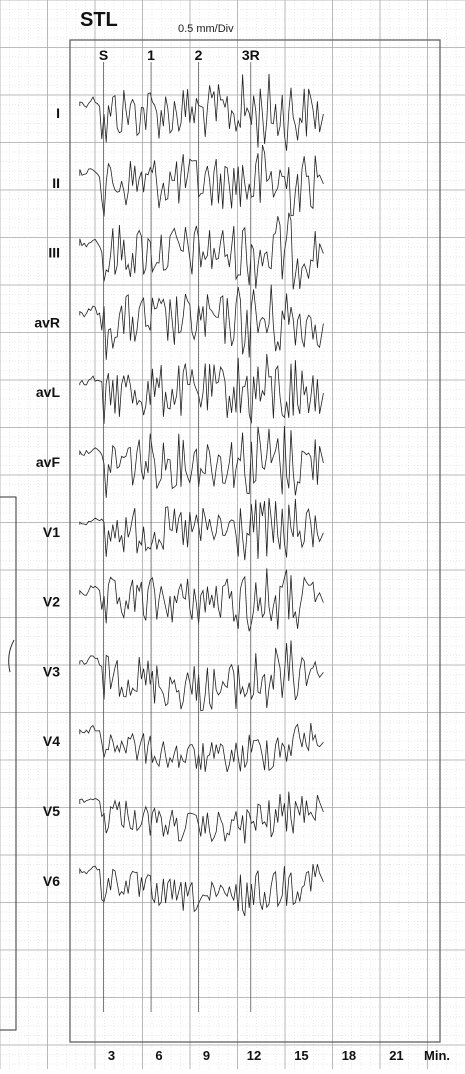 The image size is (465, 1074). What do you see at coordinates (51, 532) in the screenshot?
I see `lead-label-v1: V1` at bounding box center [51, 532].